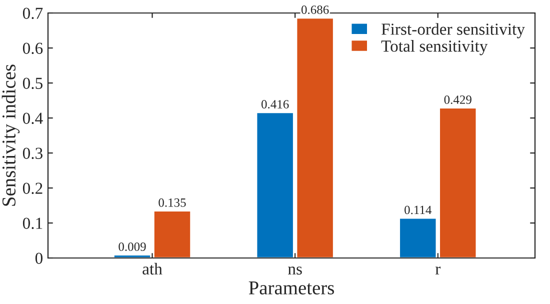  Describe the element at coordinates (291, 288) in the screenshot. I see `x-axis-title: Parameters` at that location.